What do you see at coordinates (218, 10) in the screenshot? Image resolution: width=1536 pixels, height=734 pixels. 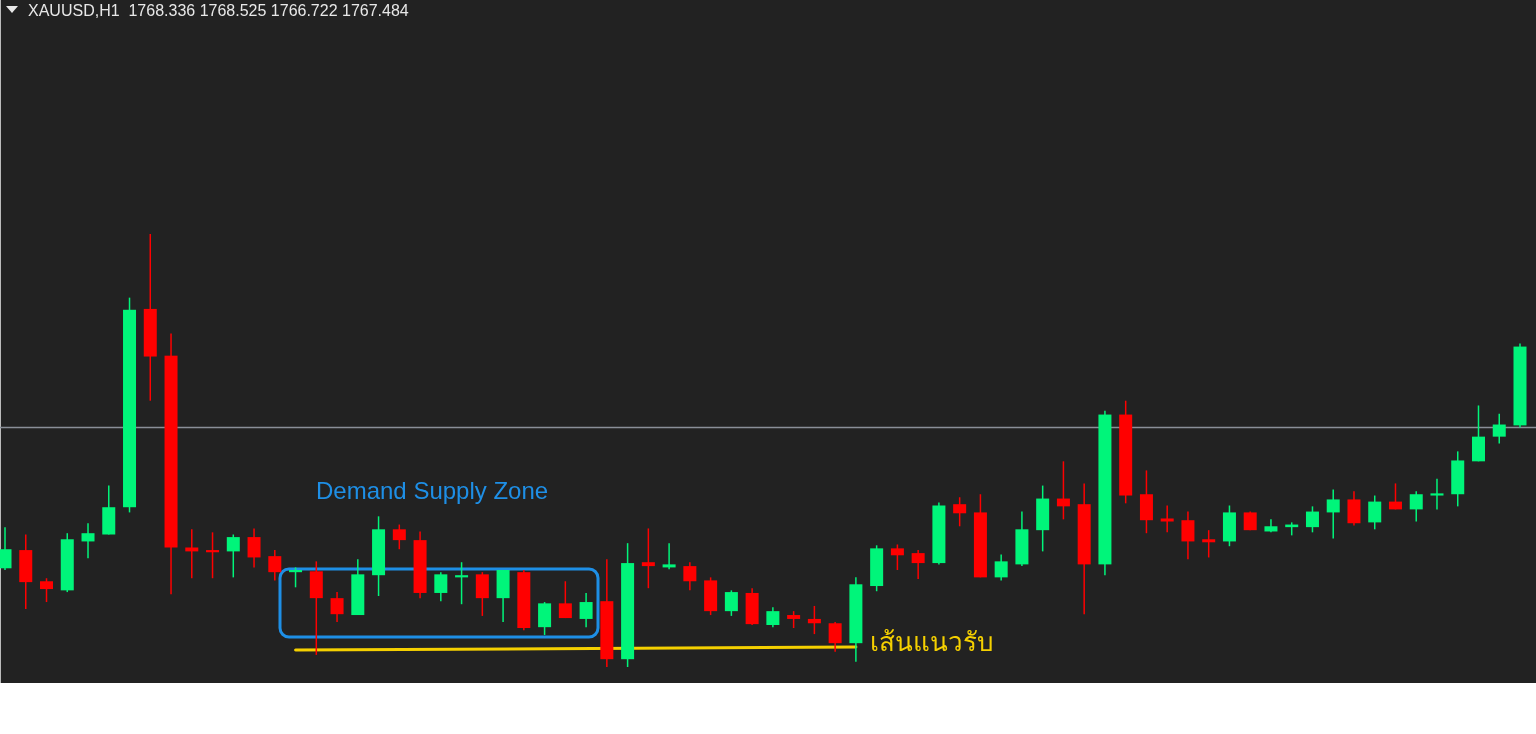 I see `title: XAUUSD,H1 1768.336 1768.525 1766.722 1767.484` at bounding box center [218, 10].